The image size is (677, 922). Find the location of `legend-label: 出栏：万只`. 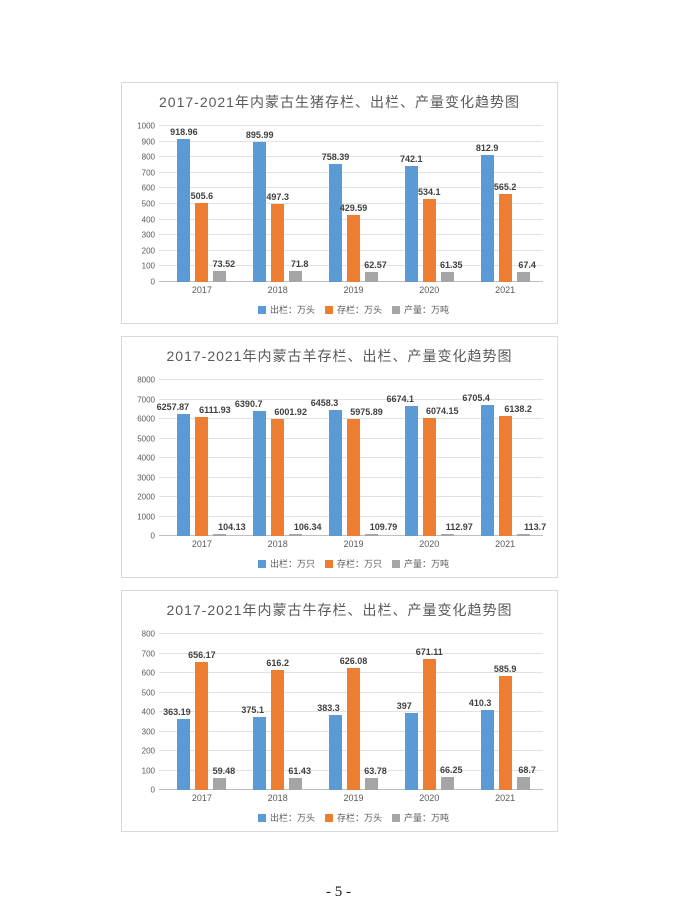

legend-label: 出栏：万只 is located at coordinates (292, 564).